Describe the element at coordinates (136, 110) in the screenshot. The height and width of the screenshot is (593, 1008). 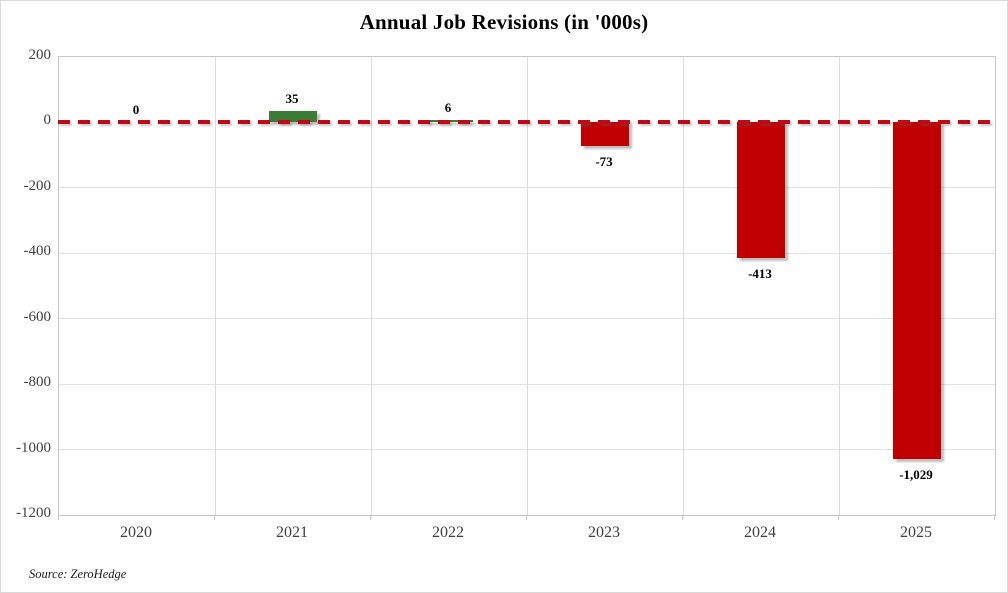
I see `bar-value-label: 0` at that location.